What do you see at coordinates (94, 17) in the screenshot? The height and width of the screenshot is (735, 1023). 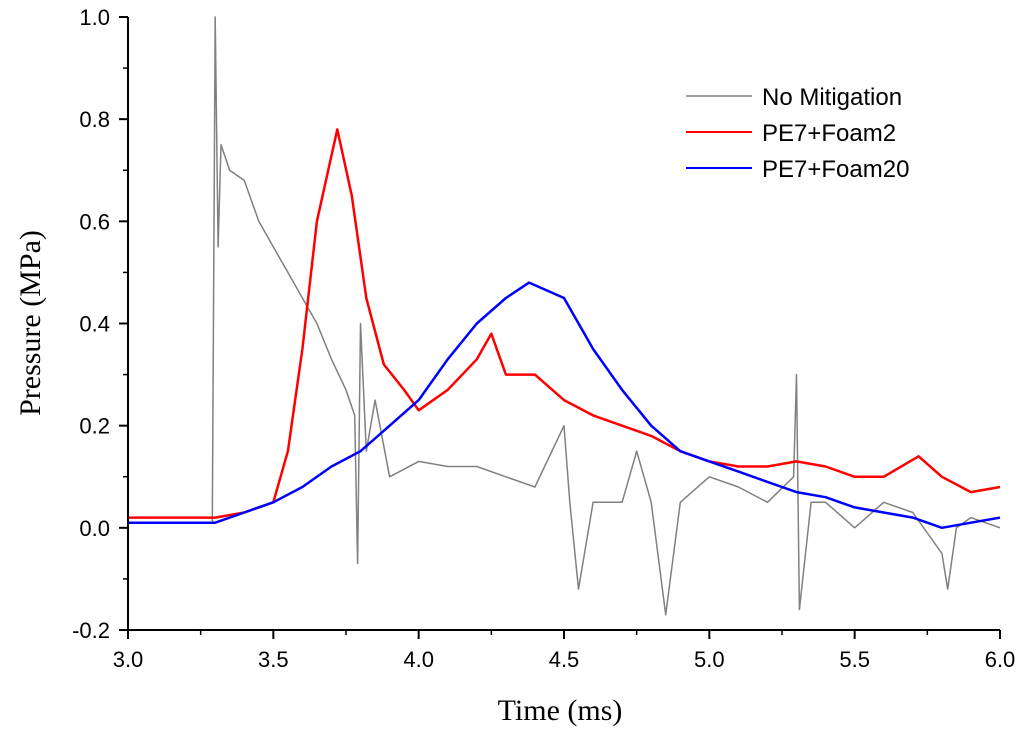 I see `y-tick-label: 1.0` at bounding box center [94, 17].